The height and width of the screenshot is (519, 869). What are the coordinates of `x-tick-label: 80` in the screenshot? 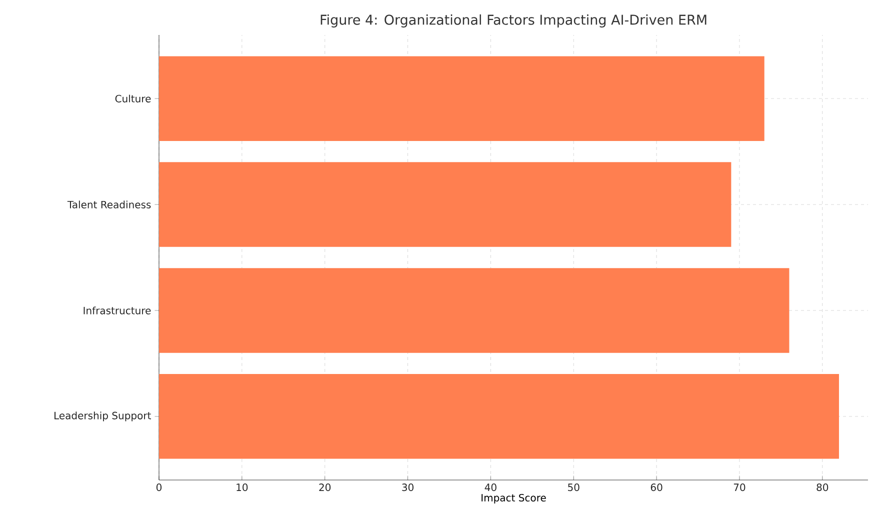 It's located at (822, 488).